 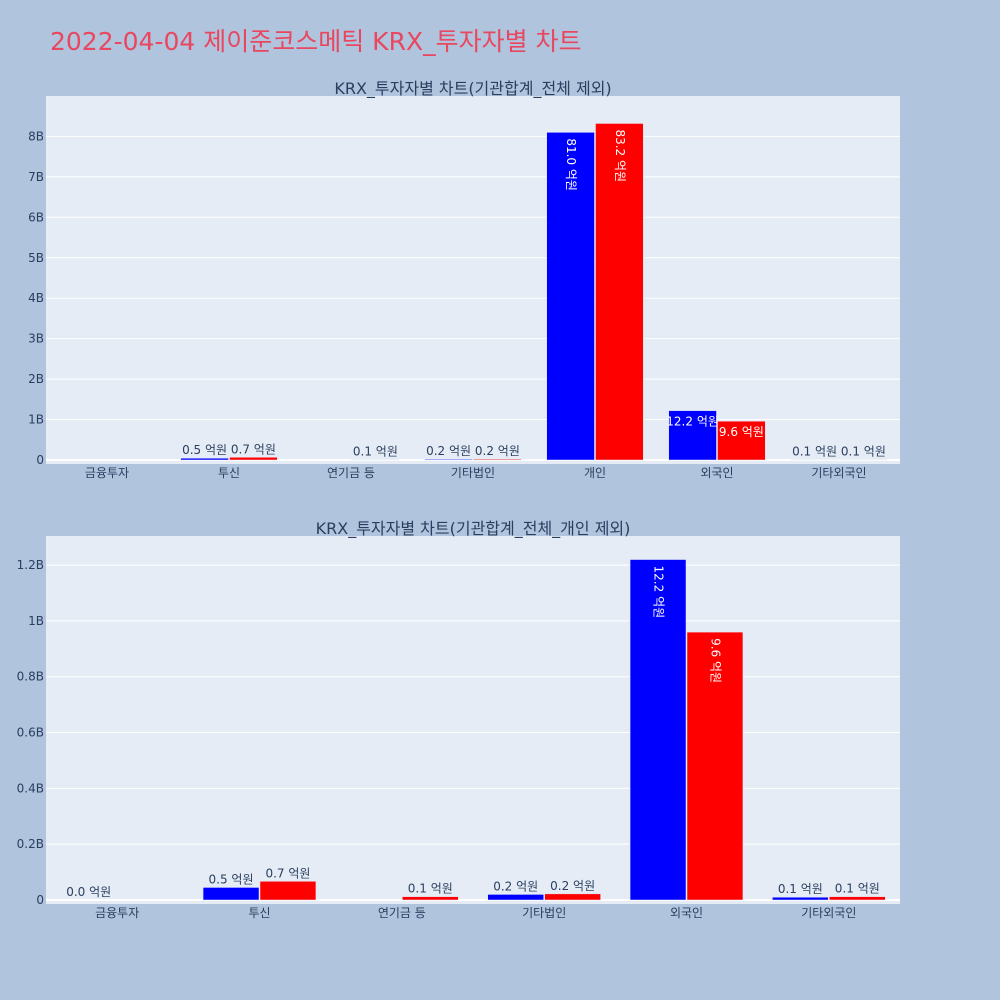 What do you see at coordinates (571, 164) in the screenshot?
I see `data-label: 81.0 억원` at bounding box center [571, 164].